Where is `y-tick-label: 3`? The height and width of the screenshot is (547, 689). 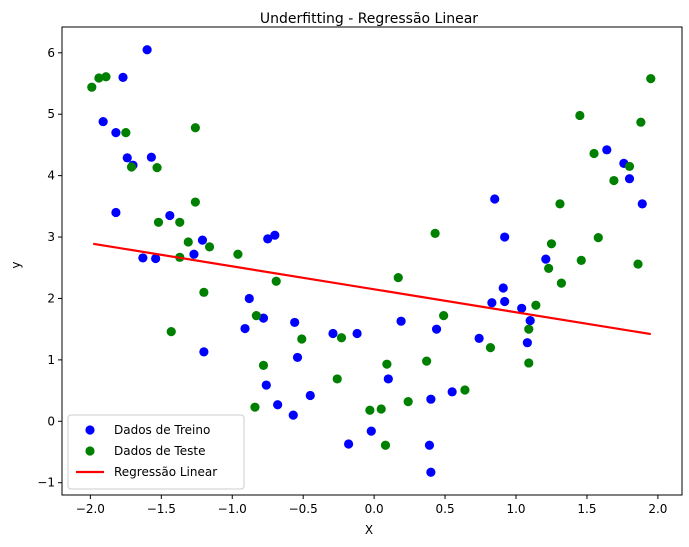 y-tick-label: 3 is located at coordinates (51, 237).